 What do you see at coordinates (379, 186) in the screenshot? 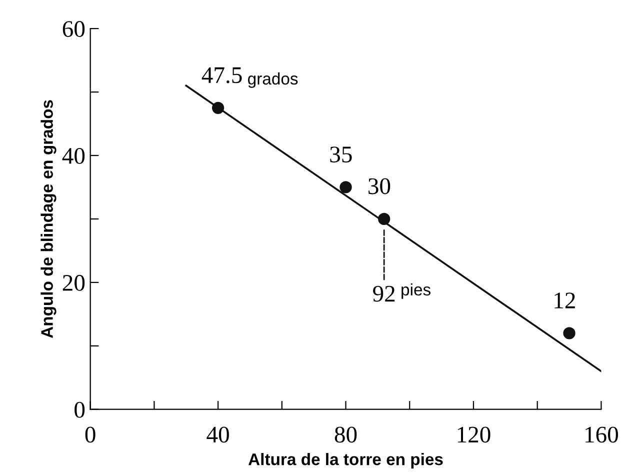
I see `data-label: 30` at bounding box center [379, 186].